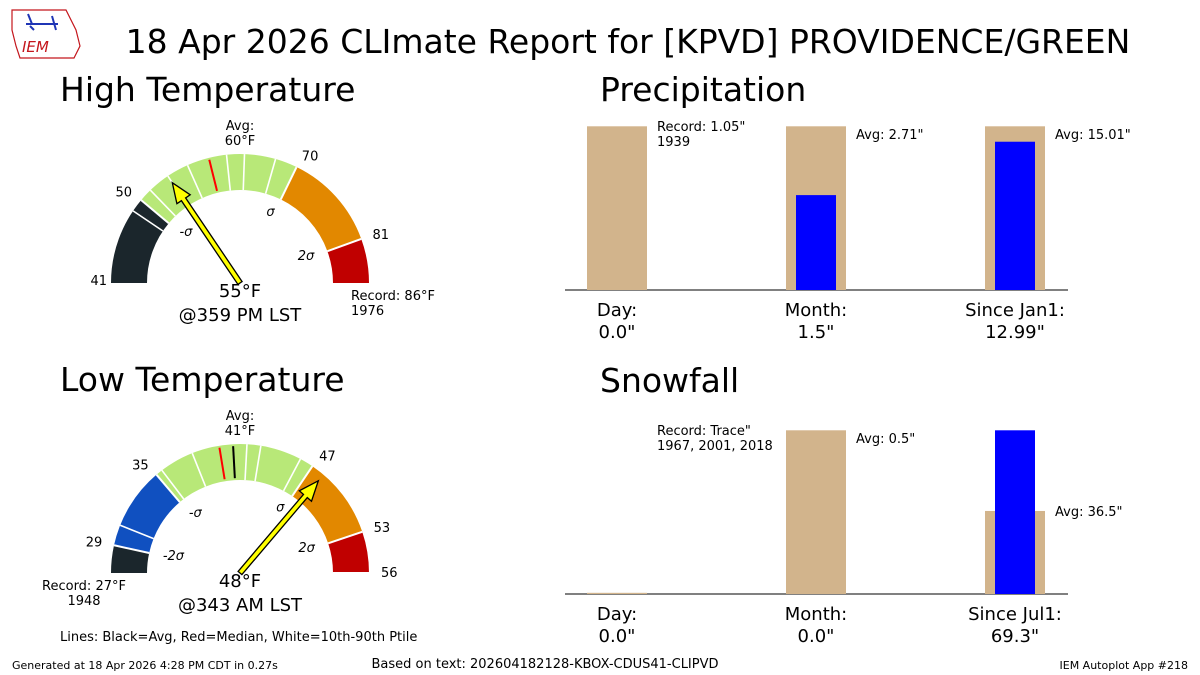  What do you see at coordinates (1015, 614) in the screenshot?
I see `category-label: Since Jul1:` at bounding box center [1015, 614].